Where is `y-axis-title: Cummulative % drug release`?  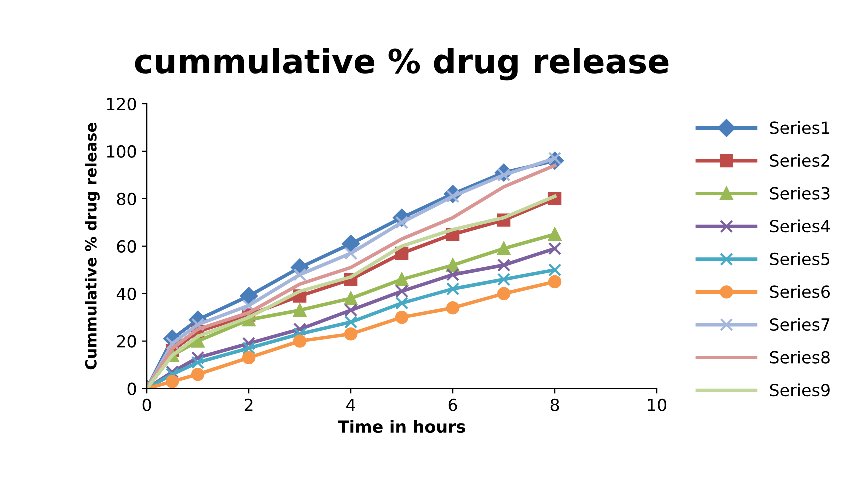 y-axis-title: Cummulative % drug release is located at coordinates (92, 246).